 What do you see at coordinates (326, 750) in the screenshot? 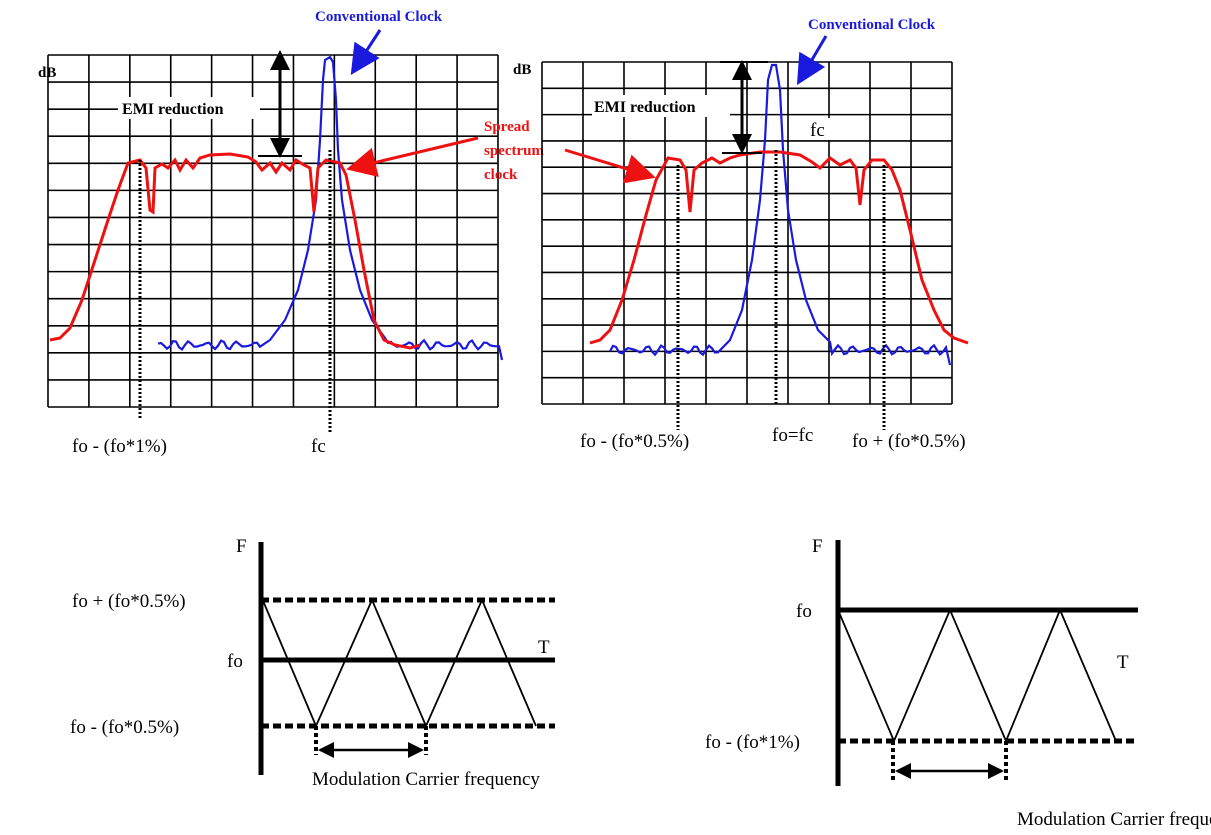
I see `period-arrow-left-head-a` at bounding box center [326, 750].